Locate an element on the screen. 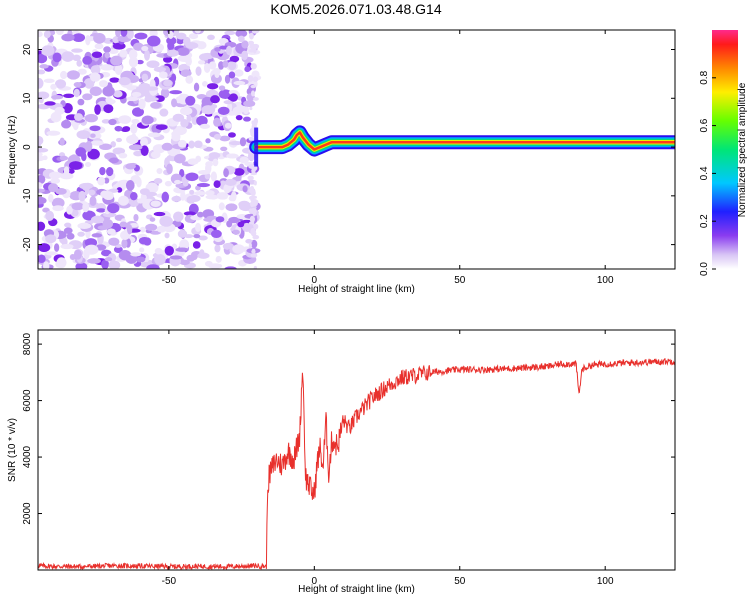  spectrogram-y-tick-label: -20 is located at coordinates (27, 244).